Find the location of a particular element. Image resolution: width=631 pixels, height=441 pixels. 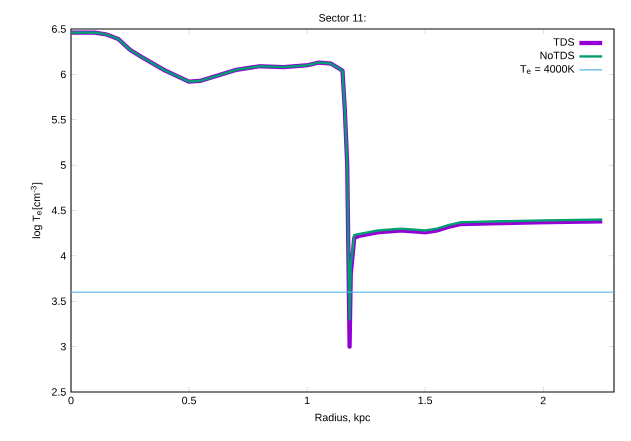

x-tick-label: 0 is located at coordinates (71, 400).